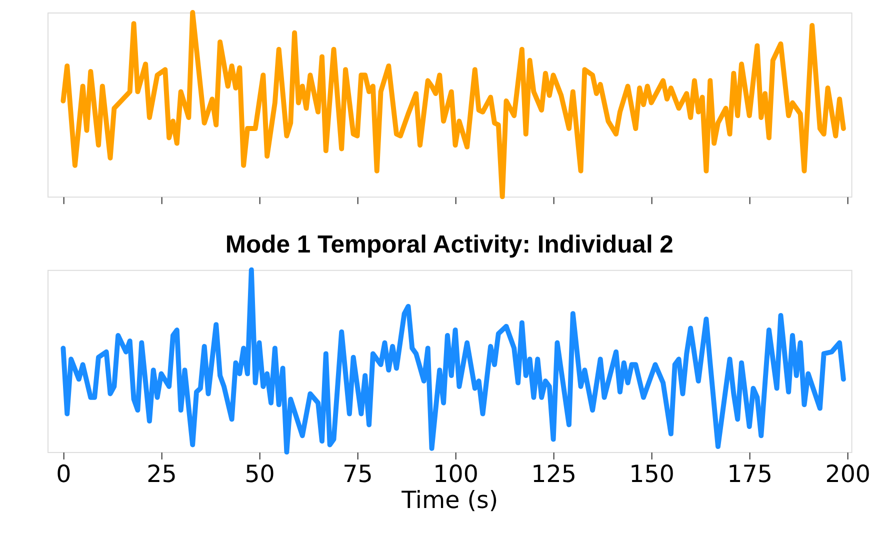  Describe the element at coordinates (259, 474) in the screenshot. I see `x-tick-label: 50` at that location.